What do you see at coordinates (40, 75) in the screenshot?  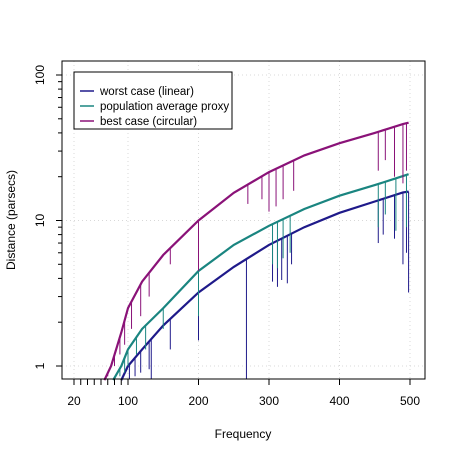 I see `y-tick-label: 100` at bounding box center [40, 75].